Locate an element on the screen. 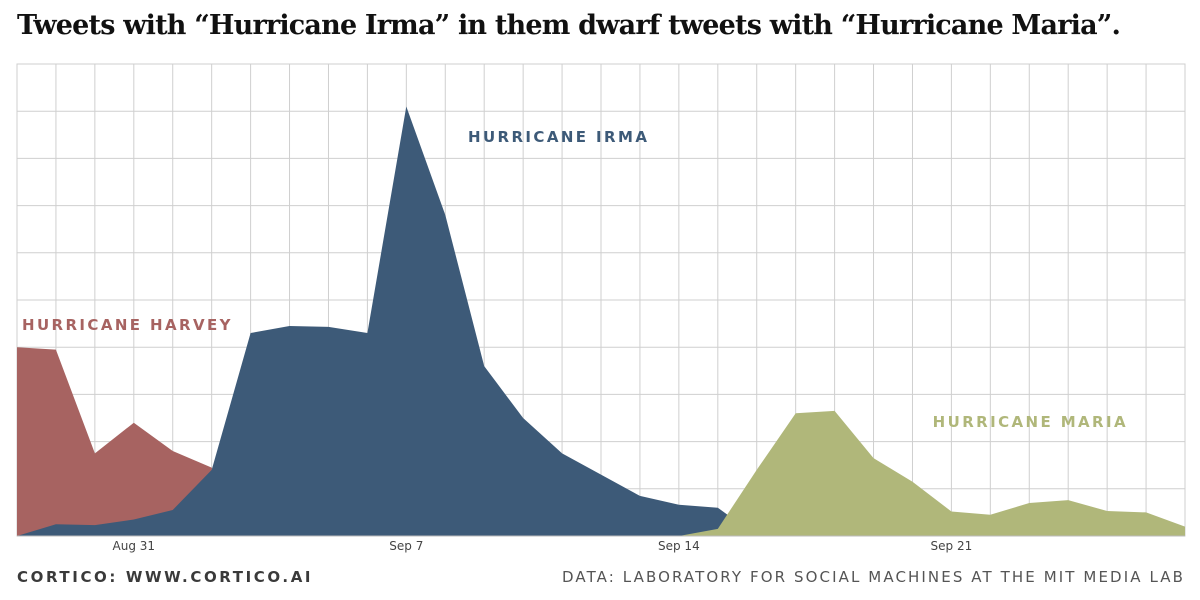 This screenshot has height=600, width=1200. harvey-area is located at coordinates (134, 441).